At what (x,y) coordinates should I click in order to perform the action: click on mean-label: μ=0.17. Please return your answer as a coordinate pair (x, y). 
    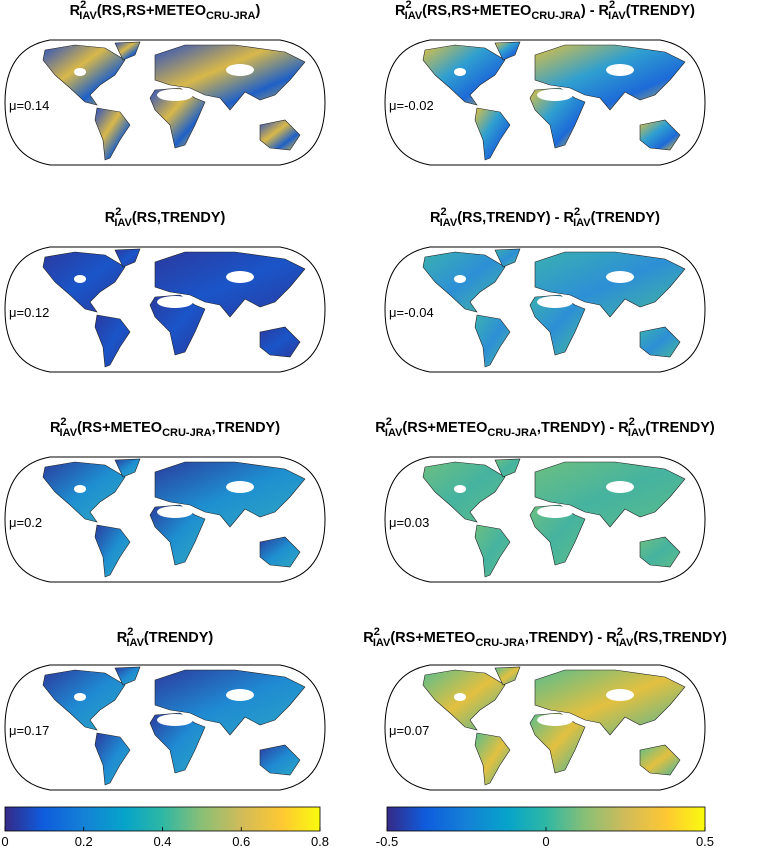
    Looking at the image, I should click on (29, 730).